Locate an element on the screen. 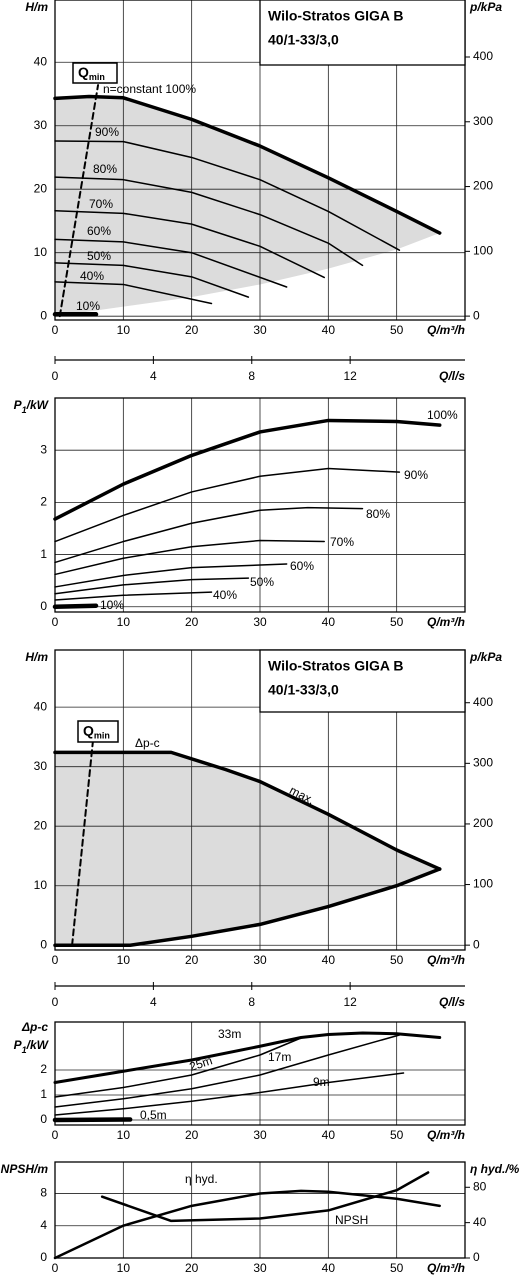 The image size is (526, 1280). y2-tick-label: 100 is located at coordinates (483, 884).